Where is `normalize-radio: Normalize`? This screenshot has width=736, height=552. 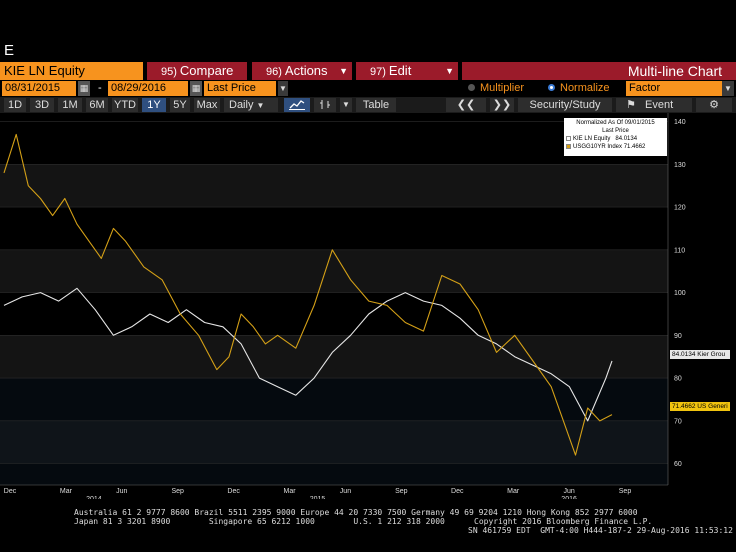
normalize-radio: Normalize is located at coordinates (579, 88).